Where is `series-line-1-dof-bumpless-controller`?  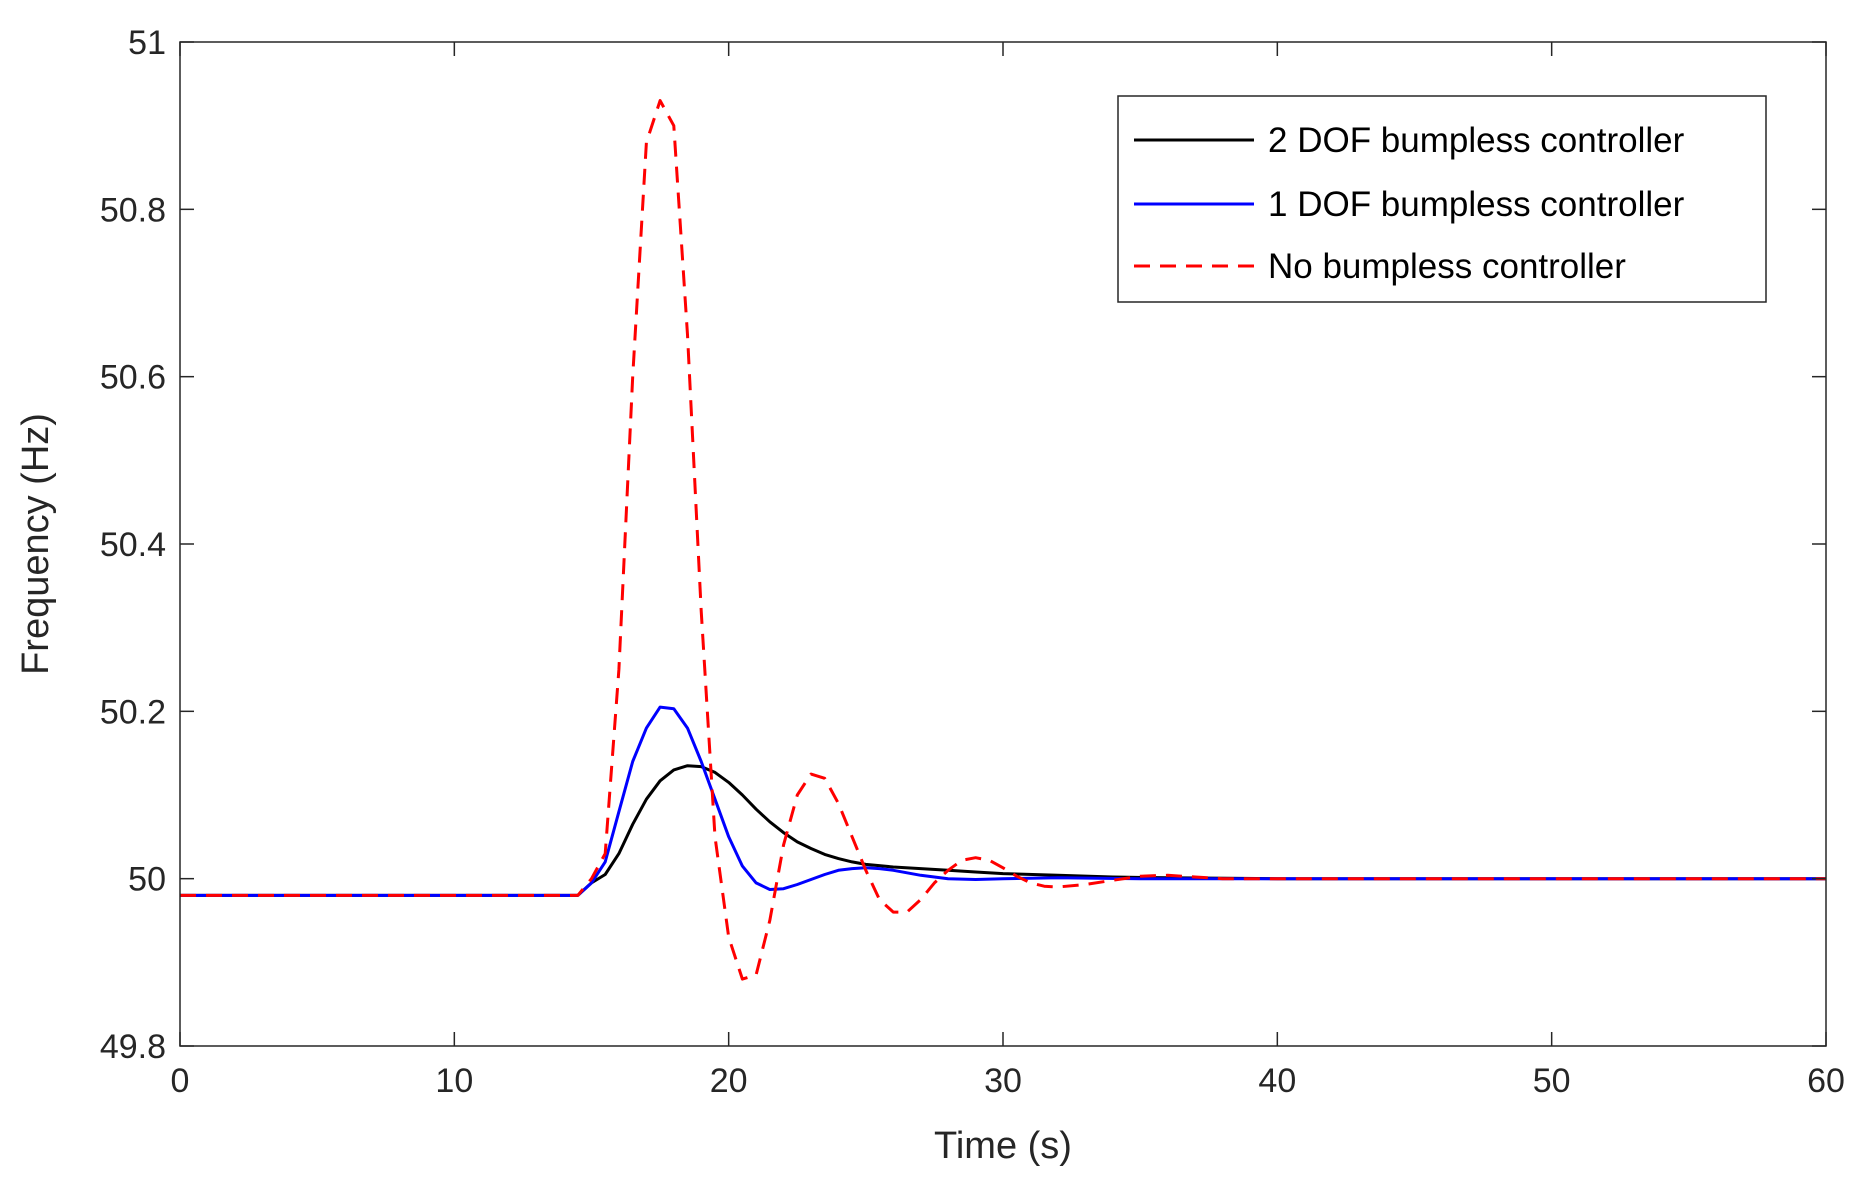
series-line-1-dof-bumpless-controller is located at coordinates (1003, 801).